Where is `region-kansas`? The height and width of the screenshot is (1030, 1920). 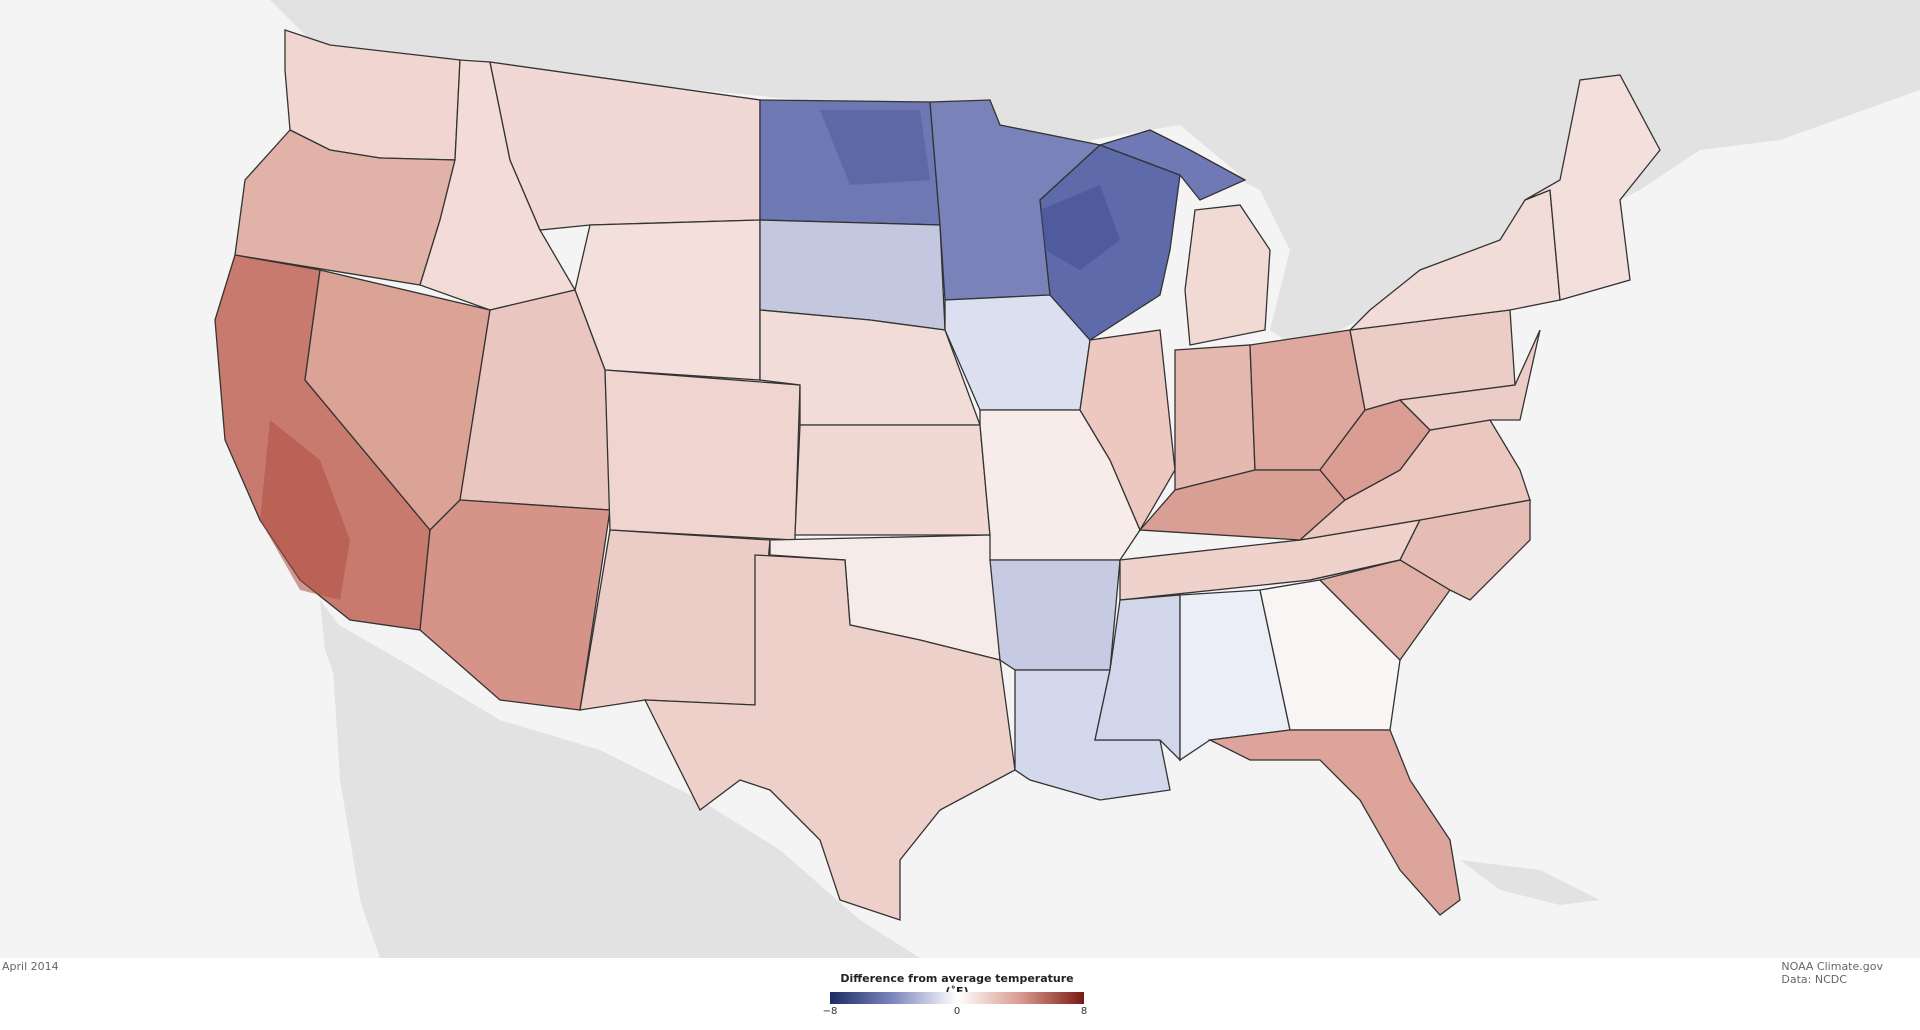 region-kansas is located at coordinates (892, 480).